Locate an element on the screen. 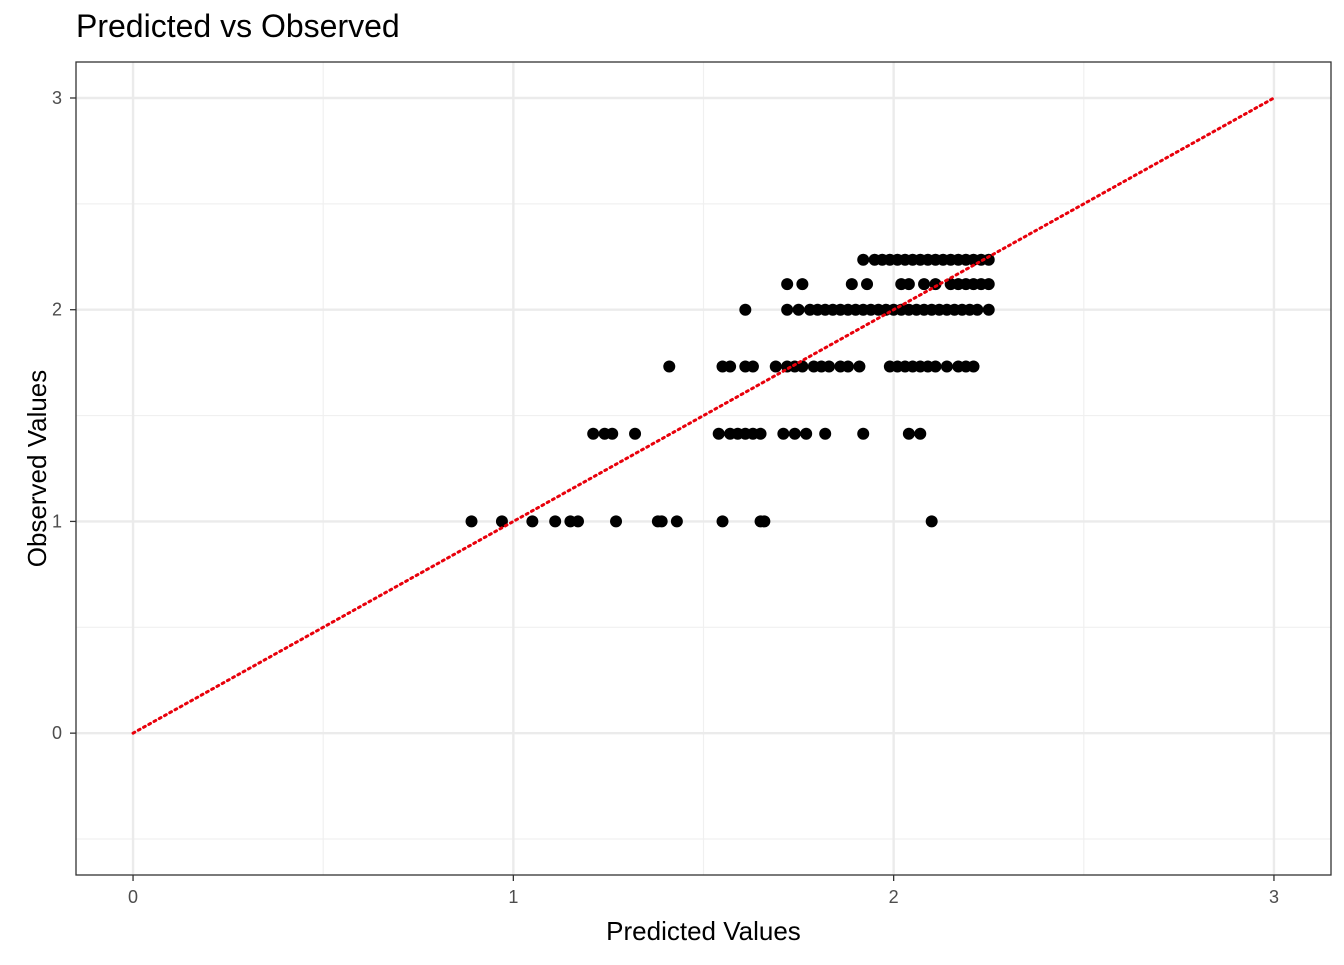 Image resolution: width=1344 pixels, height=965 pixels. x-tick-label: 0 is located at coordinates (133, 897).